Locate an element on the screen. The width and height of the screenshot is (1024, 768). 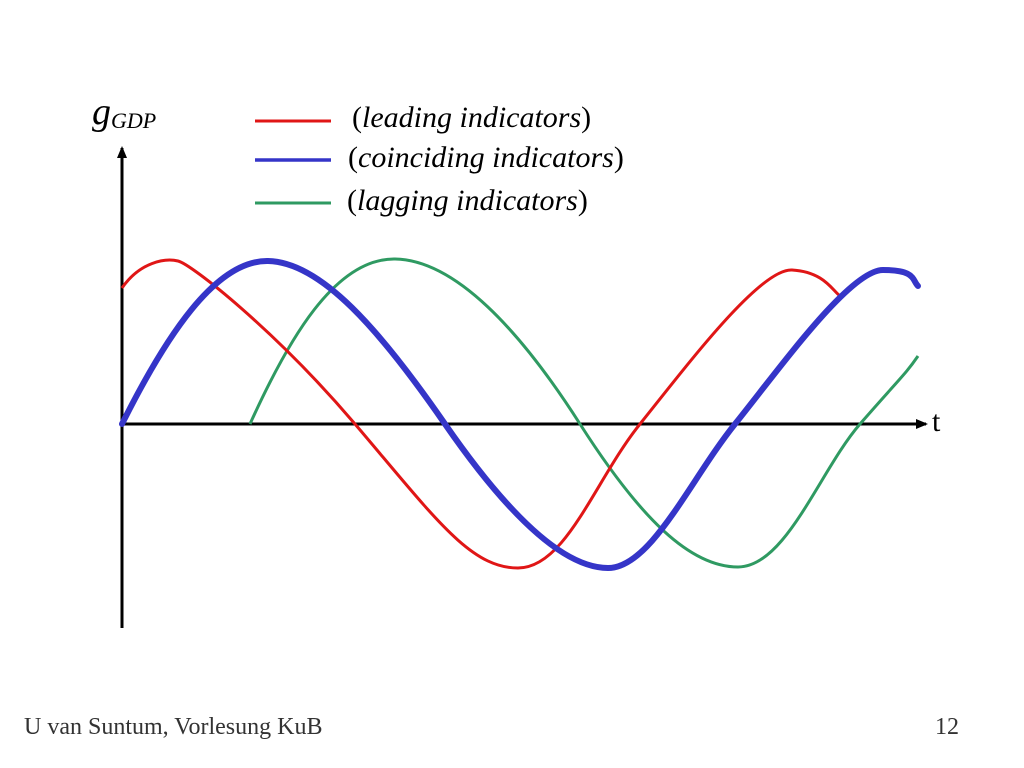
y-axis-label: gGDP is located at coordinates (124, 112).